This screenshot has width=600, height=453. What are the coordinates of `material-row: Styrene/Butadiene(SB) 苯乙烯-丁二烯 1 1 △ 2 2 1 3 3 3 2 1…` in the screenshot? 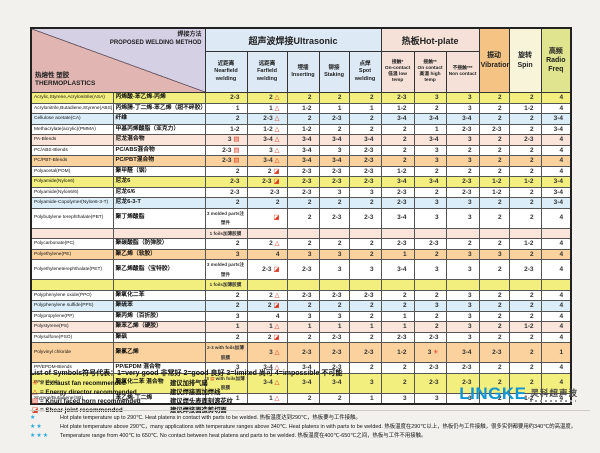 It's located at (301, 398).